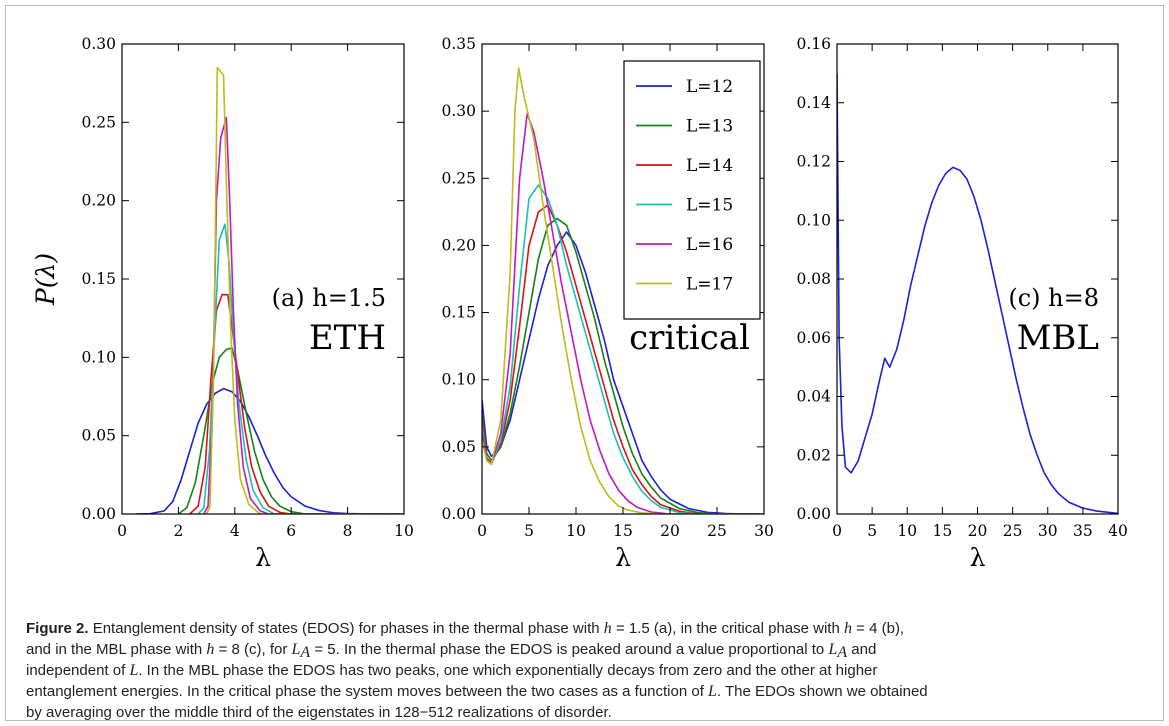 This screenshot has height=726, width=1169. I want to click on legend: L=12 L=13 L=14 L=15 L=16 L=17, so click(692, 190).